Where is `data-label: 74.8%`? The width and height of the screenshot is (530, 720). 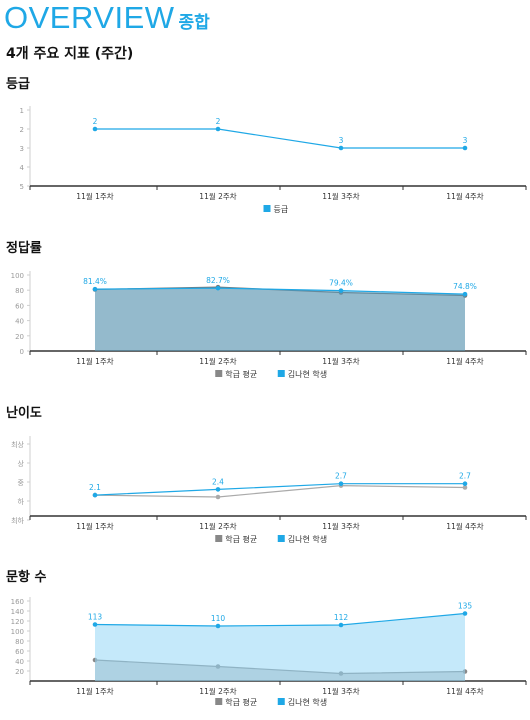
data-label: 74.8% is located at coordinates (465, 286).